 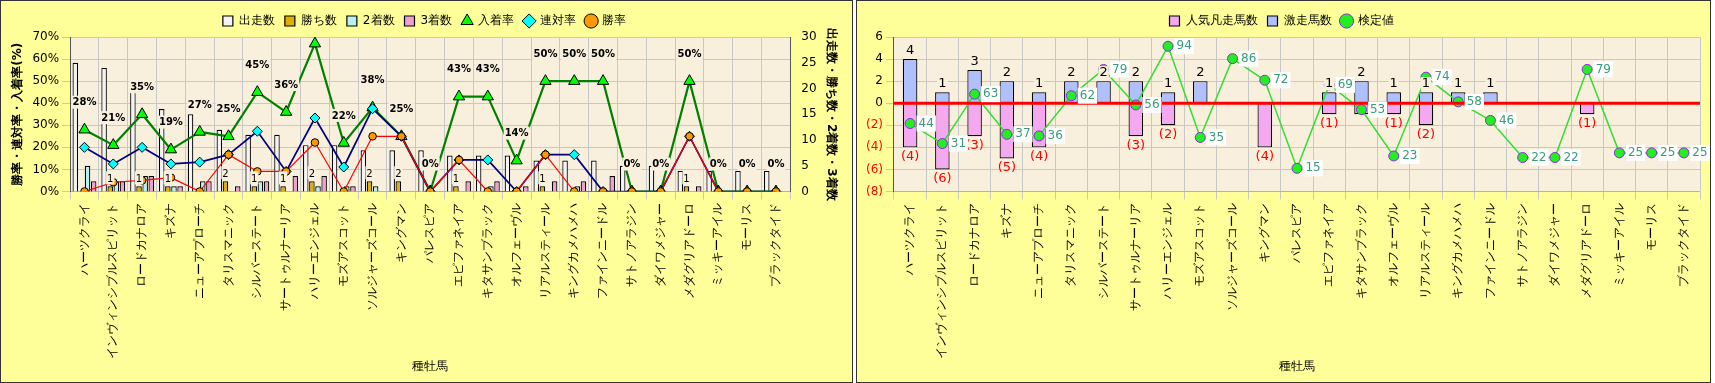 What do you see at coordinates (1134, 256) in the screenshot?
I see `x-tick-label: サートゥルナーリア` at bounding box center [1134, 256].